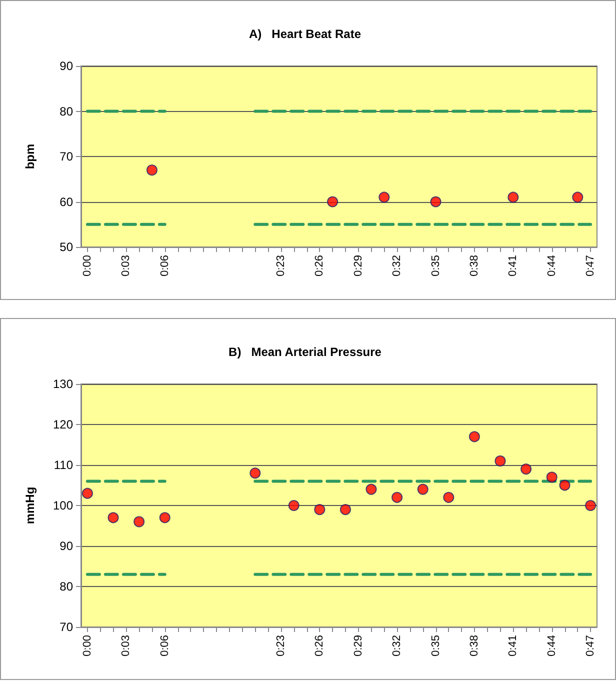 The image size is (616, 686). What do you see at coordinates (30, 505) in the screenshot?
I see `y-axis-title: mmHg` at bounding box center [30, 505].